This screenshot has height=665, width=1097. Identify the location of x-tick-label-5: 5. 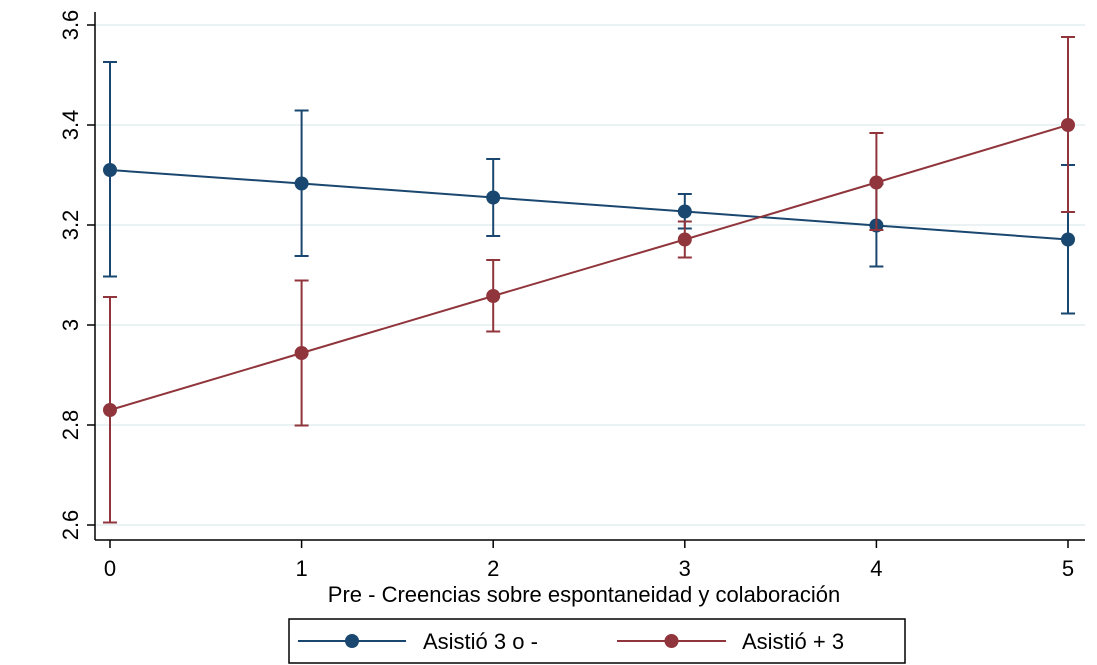
(1068, 568).